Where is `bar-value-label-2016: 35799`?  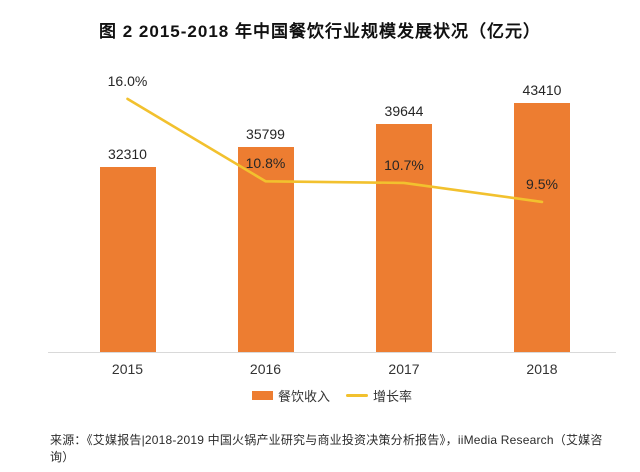 bar-value-label-2016: 35799 is located at coordinates (265, 133).